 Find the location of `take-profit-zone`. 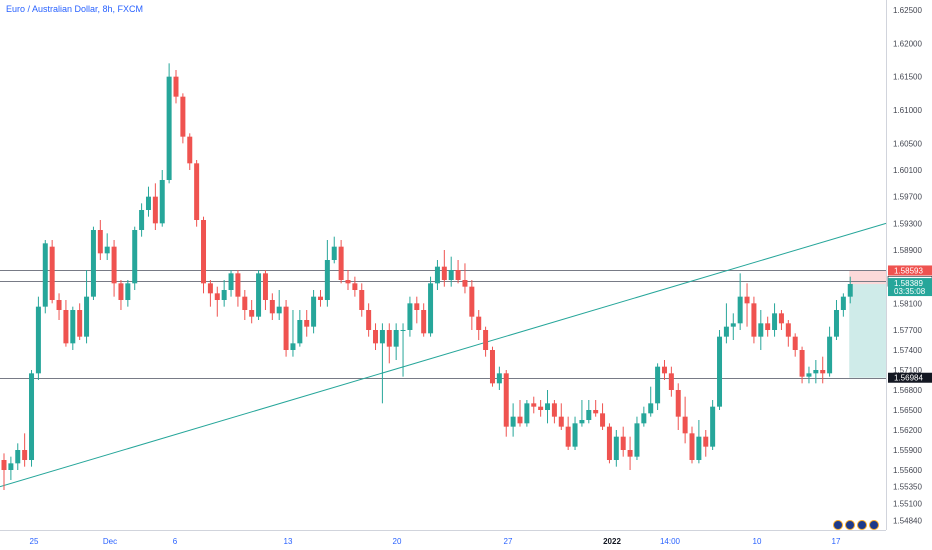

take-profit-zone is located at coordinates (867, 331).